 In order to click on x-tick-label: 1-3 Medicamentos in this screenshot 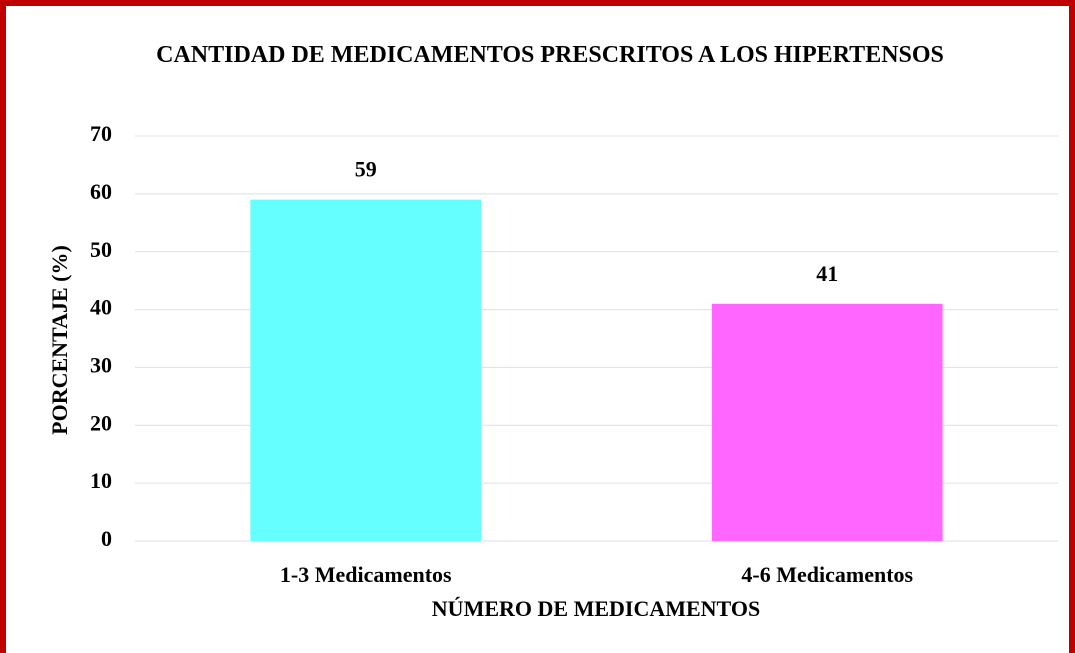, I will do `click(366, 574)`.